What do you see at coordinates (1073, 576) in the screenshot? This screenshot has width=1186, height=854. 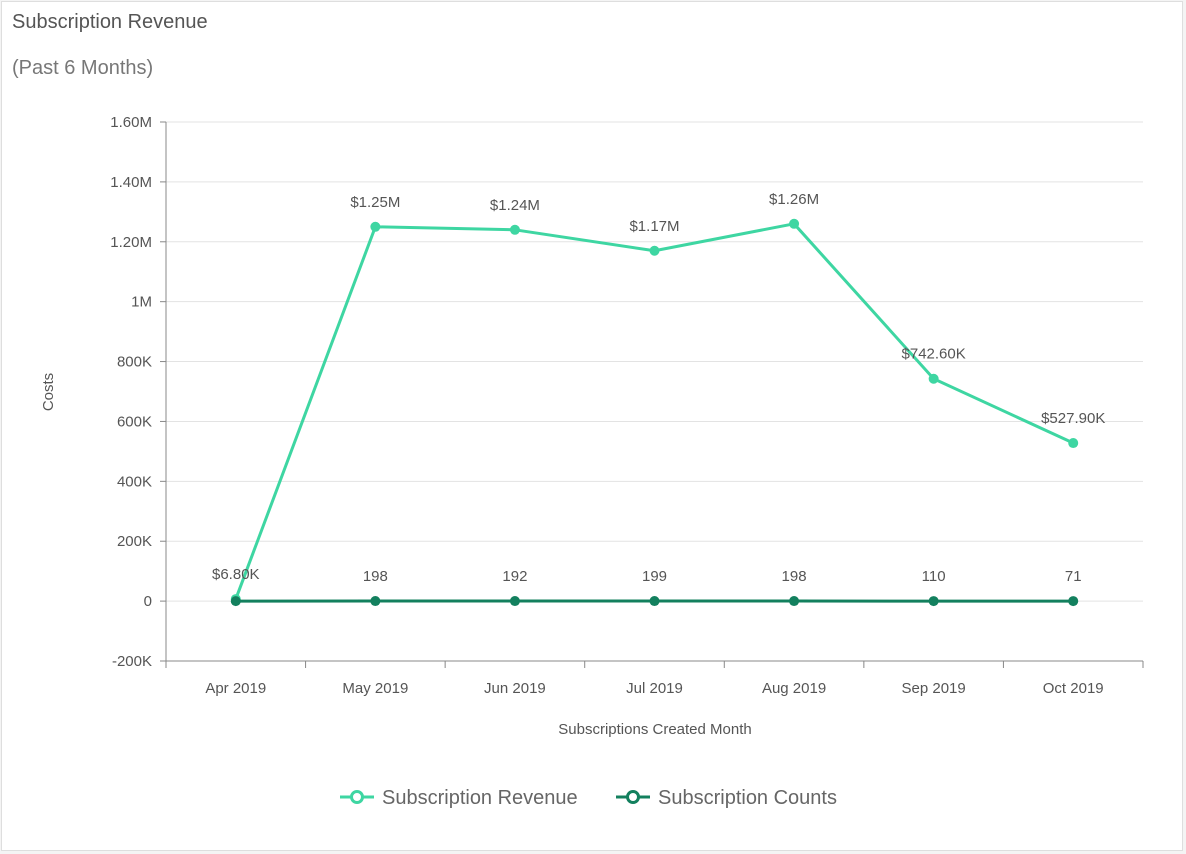 I see `data-label: 71` at bounding box center [1073, 576].